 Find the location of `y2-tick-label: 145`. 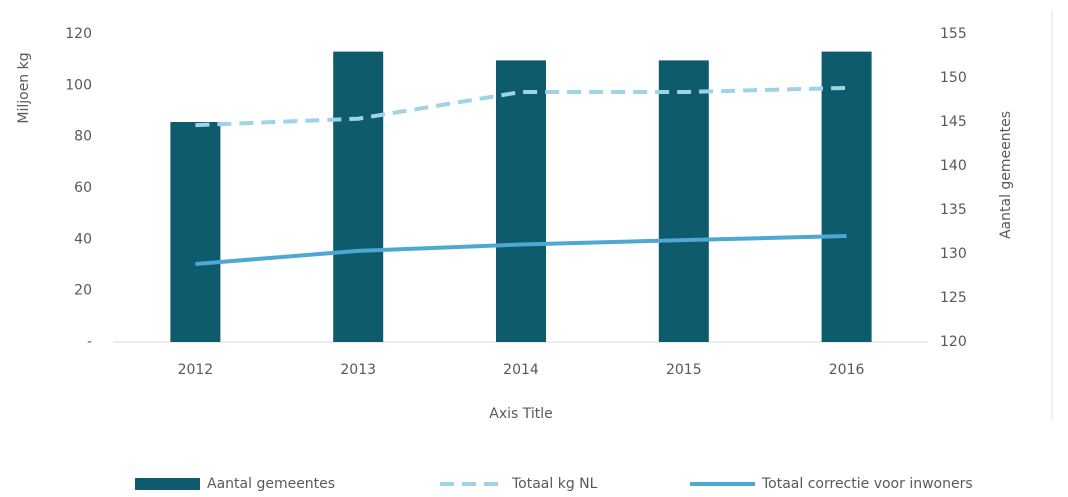

y2-tick-label: 145 is located at coordinates (953, 122).